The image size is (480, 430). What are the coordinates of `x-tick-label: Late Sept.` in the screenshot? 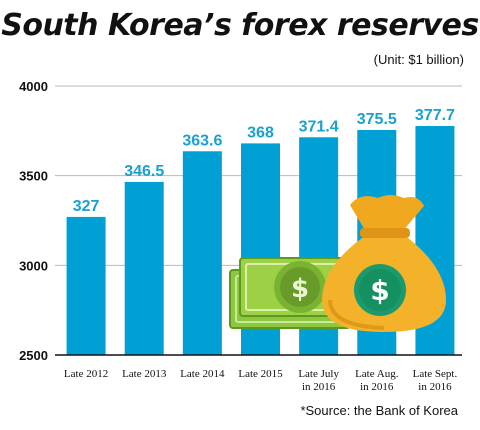 It's located at (435, 374).